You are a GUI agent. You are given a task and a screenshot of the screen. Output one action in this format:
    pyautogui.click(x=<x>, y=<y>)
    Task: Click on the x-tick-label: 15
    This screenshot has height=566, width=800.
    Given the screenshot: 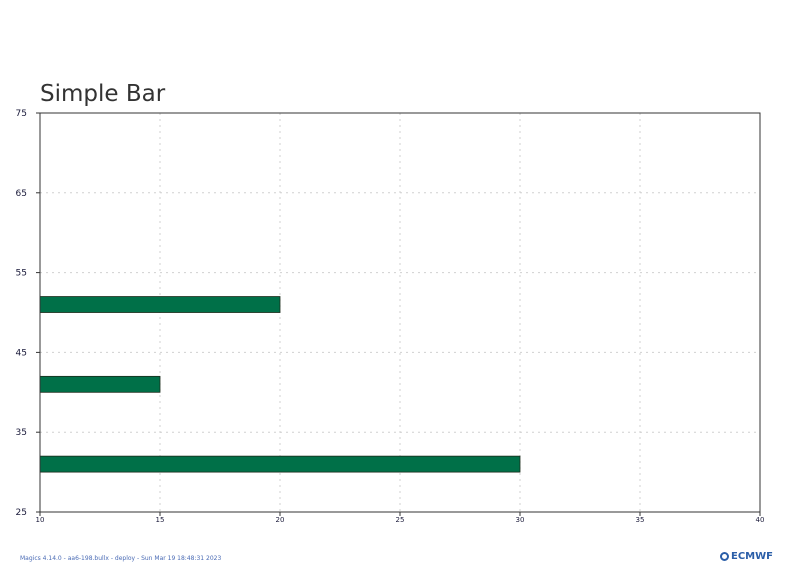 What is the action you would take?
    pyautogui.click(x=160, y=520)
    